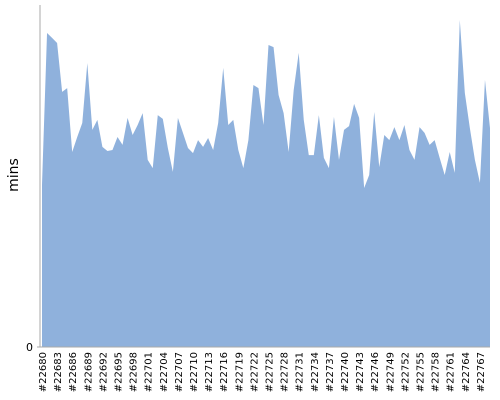 This screenshot has width=500, height=400. I want to click on x-tick-label: #22701, so click(149, 372).